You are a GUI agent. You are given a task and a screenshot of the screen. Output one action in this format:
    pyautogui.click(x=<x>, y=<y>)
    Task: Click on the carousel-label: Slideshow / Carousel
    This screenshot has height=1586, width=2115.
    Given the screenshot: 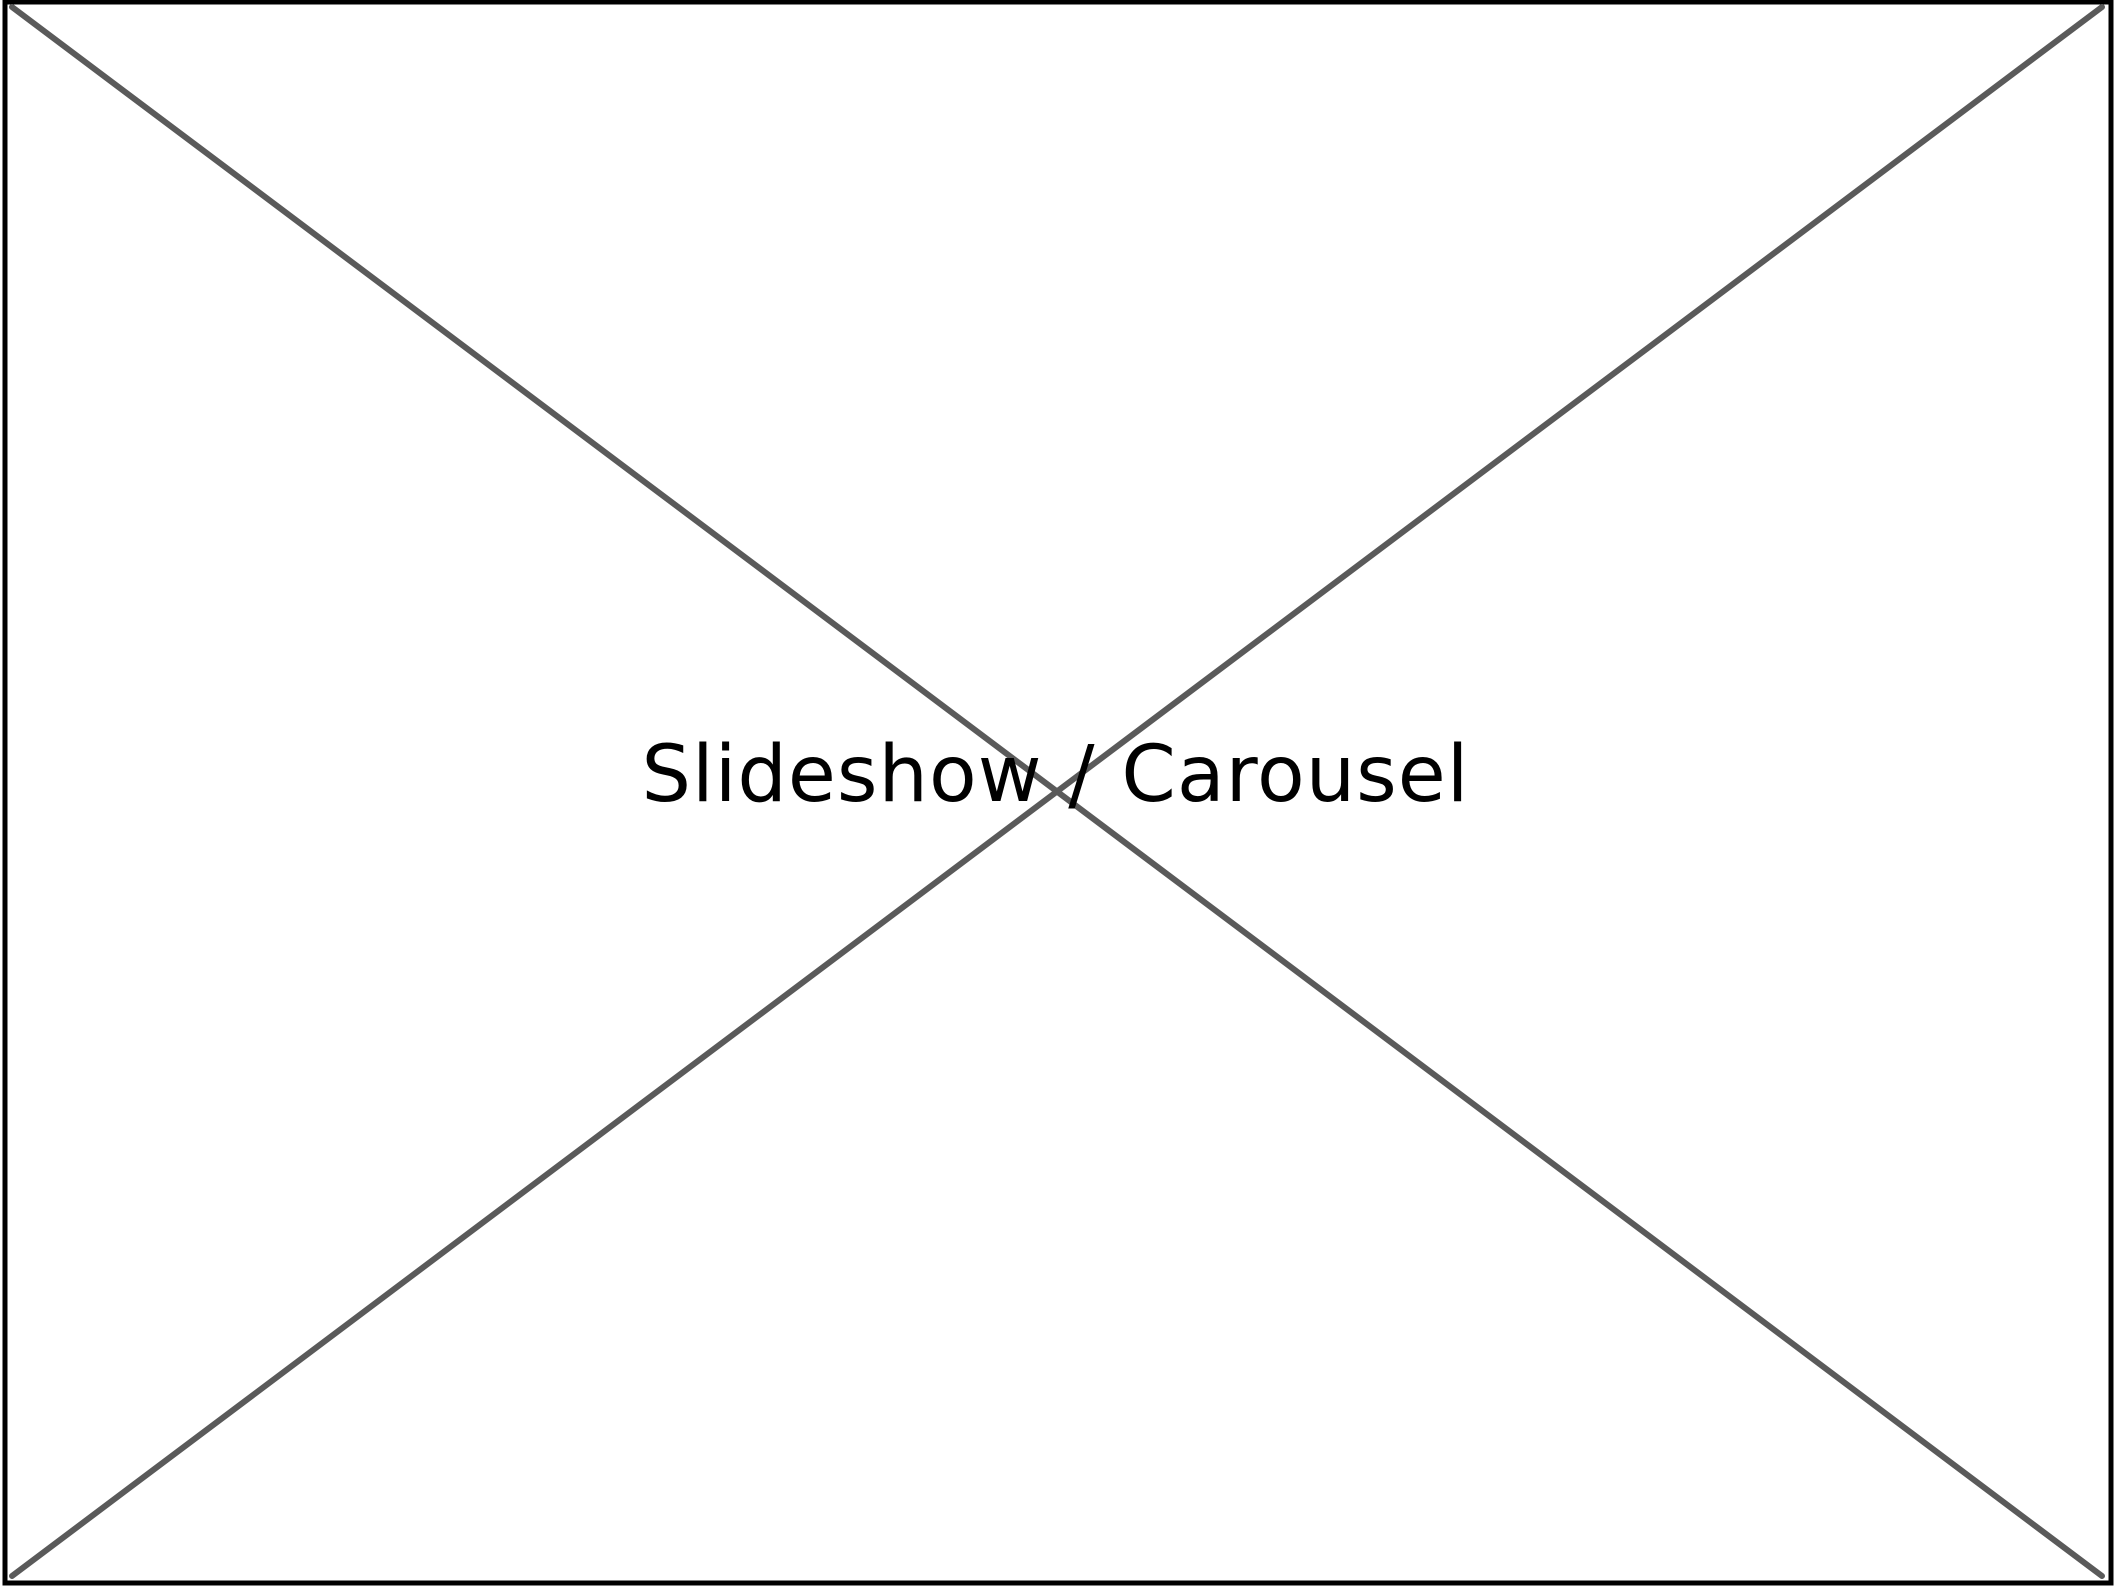 What is the action you would take?
    pyautogui.click(x=1055, y=775)
    